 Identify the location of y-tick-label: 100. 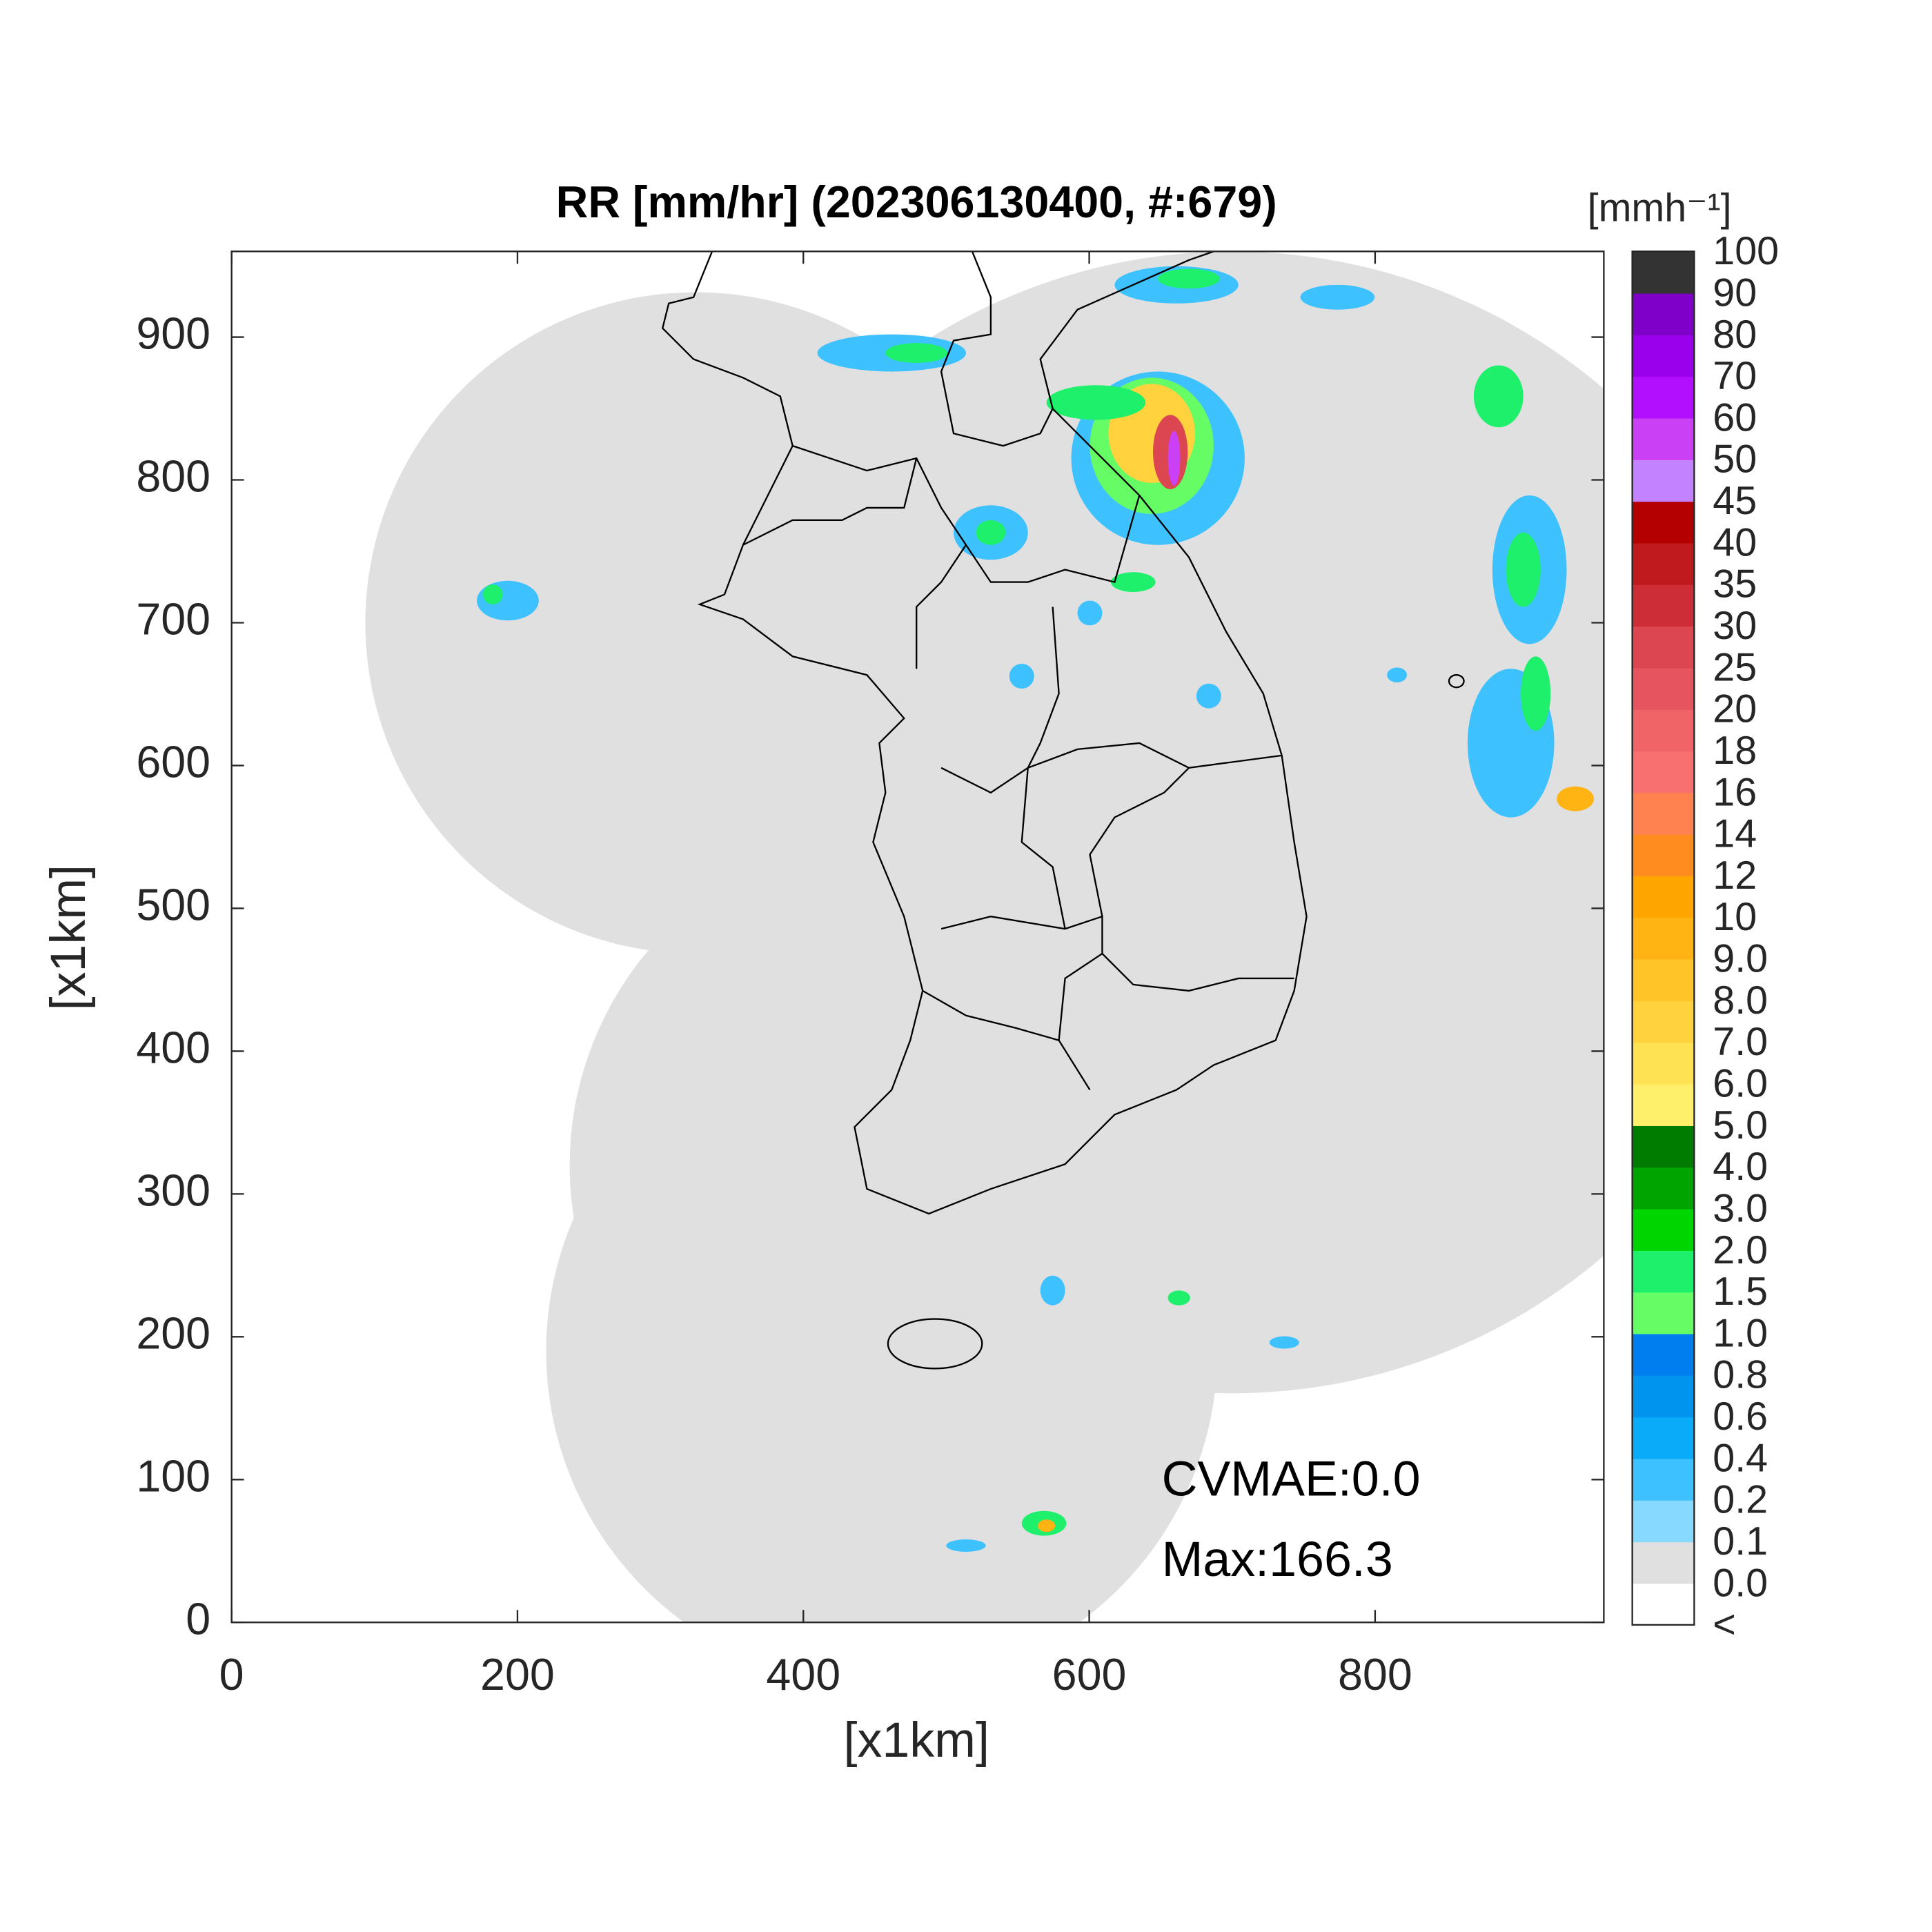
(173, 1476).